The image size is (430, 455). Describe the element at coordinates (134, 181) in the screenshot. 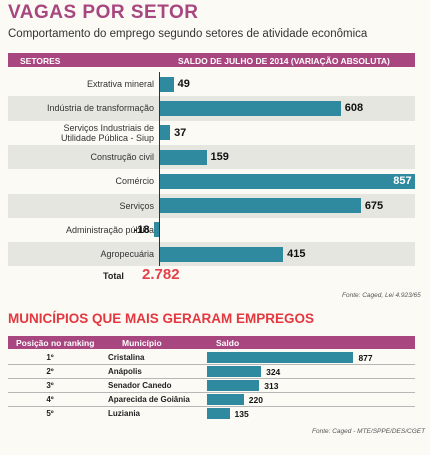

I see `sector-category-label: Comércio` at that location.